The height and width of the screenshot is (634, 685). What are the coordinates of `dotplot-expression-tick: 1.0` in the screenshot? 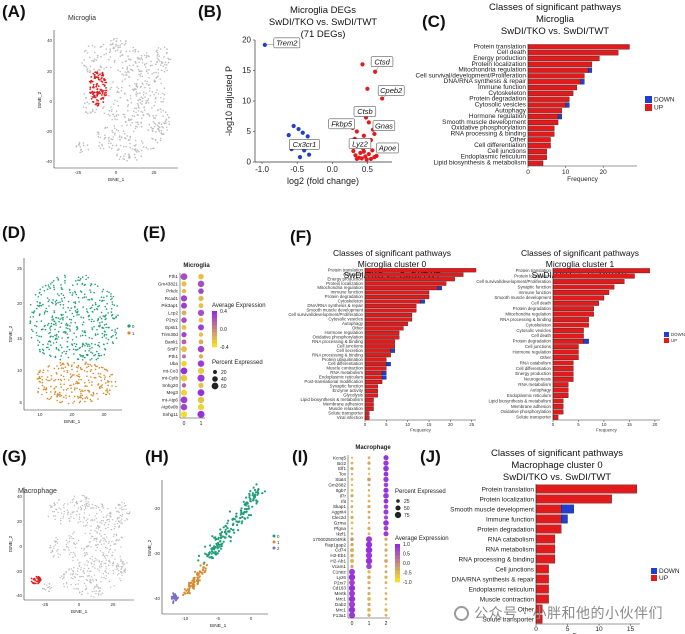 It's located at (406, 545).